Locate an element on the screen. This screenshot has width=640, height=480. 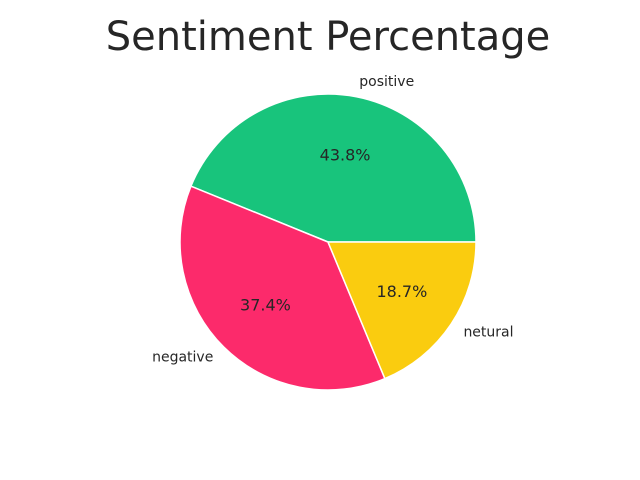
slice-label-positive: positive is located at coordinates (386, 82).